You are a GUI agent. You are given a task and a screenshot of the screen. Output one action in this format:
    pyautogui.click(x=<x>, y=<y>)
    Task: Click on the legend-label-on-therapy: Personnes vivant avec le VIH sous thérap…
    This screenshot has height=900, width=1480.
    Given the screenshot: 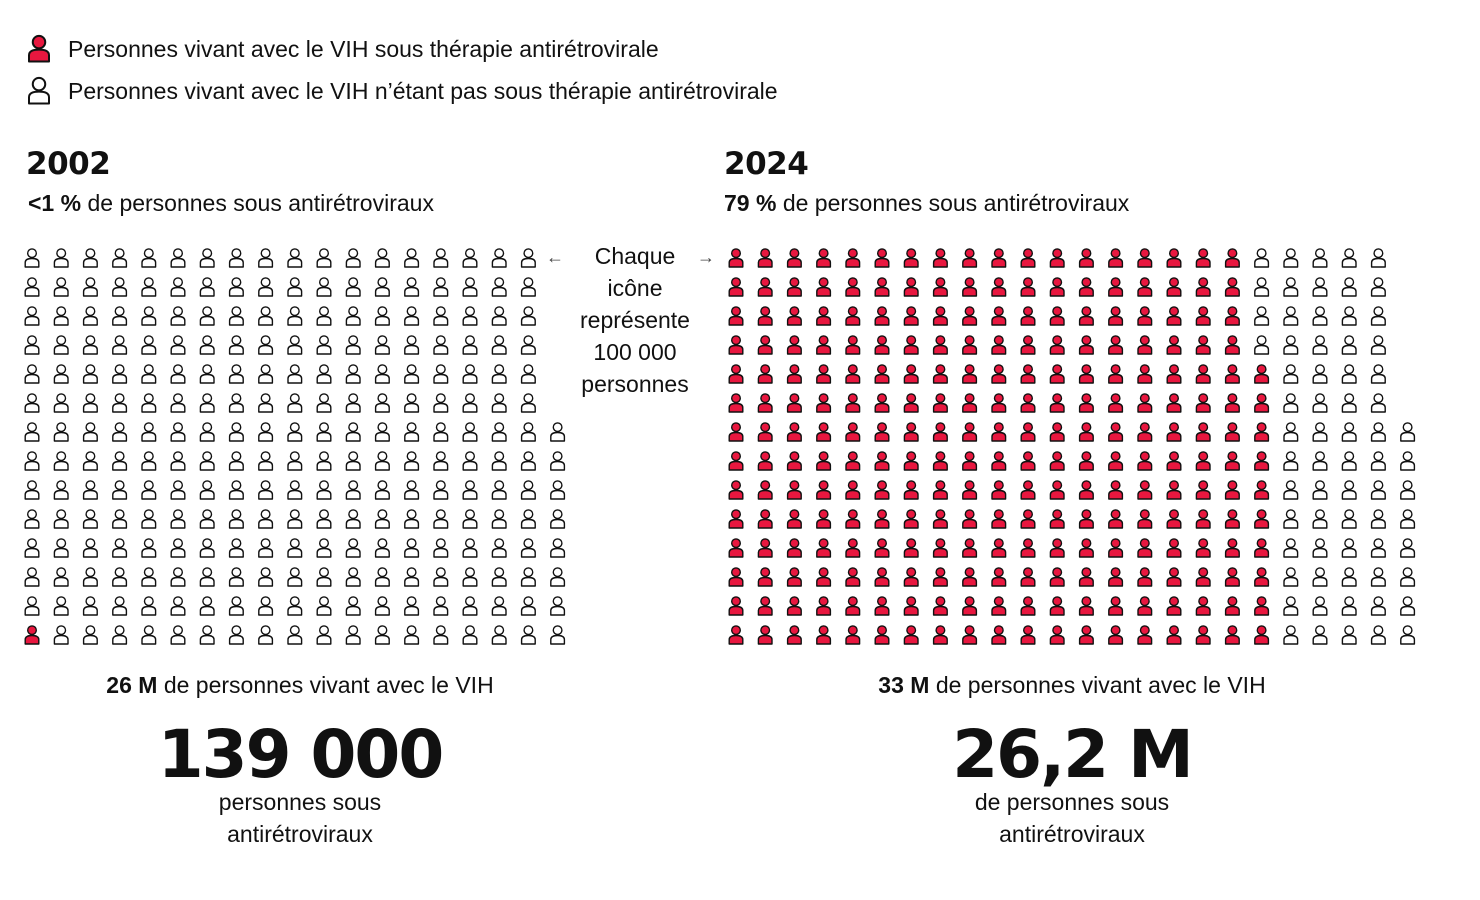 What is the action you would take?
    pyautogui.click(x=363, y=48)
    